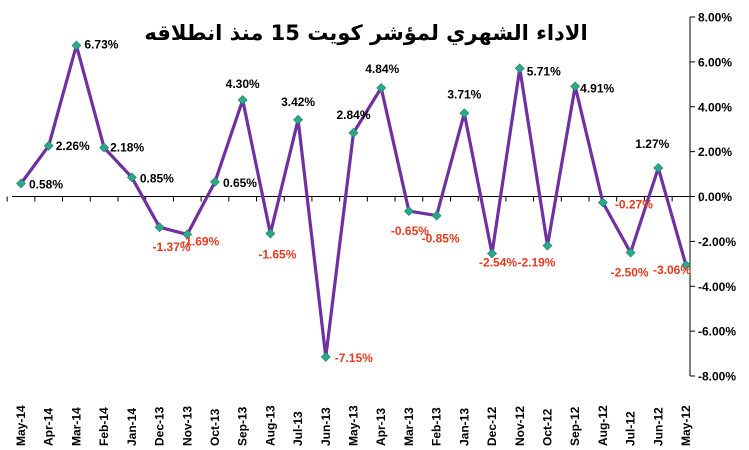 The width and height of the screenshot is (749, 450). I want to click on data-label: 2.84%, so click(353, 115).